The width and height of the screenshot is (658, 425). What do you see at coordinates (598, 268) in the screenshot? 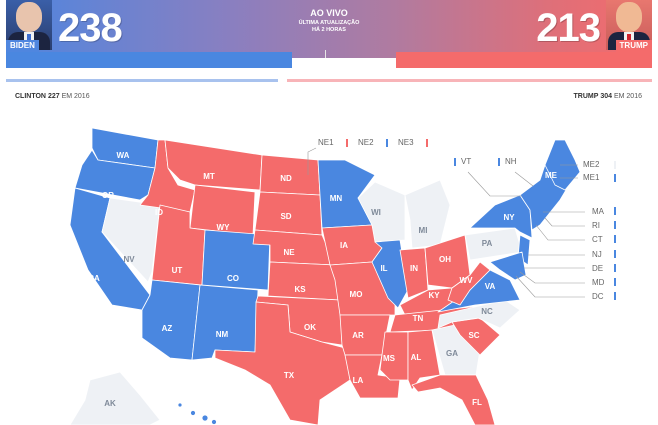
I see `legend-de-label: DE` at bounding box center [598, 268].